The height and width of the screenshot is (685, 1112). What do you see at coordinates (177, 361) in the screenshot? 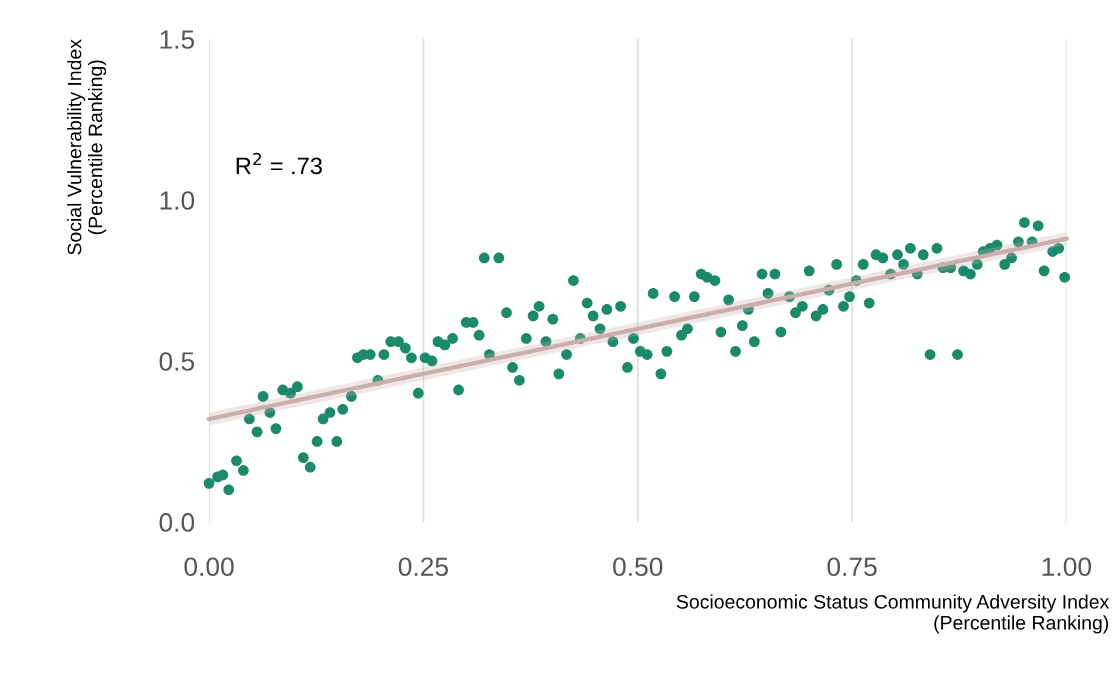
I see `y-tick-label: 0.5` at bounding box center [177, 361].